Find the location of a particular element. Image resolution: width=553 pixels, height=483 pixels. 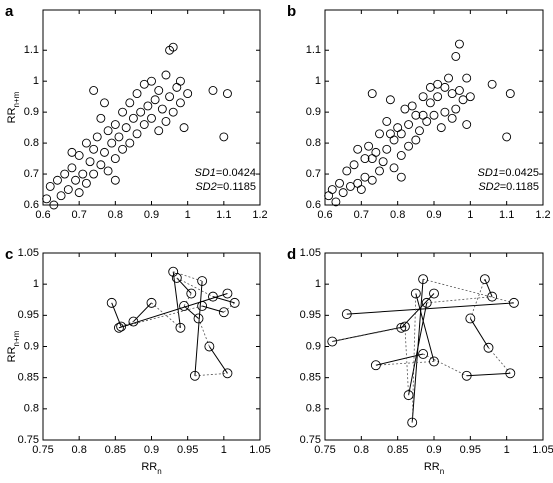

annotation: SD2=0.1185 is located at coordinates (508, 187).